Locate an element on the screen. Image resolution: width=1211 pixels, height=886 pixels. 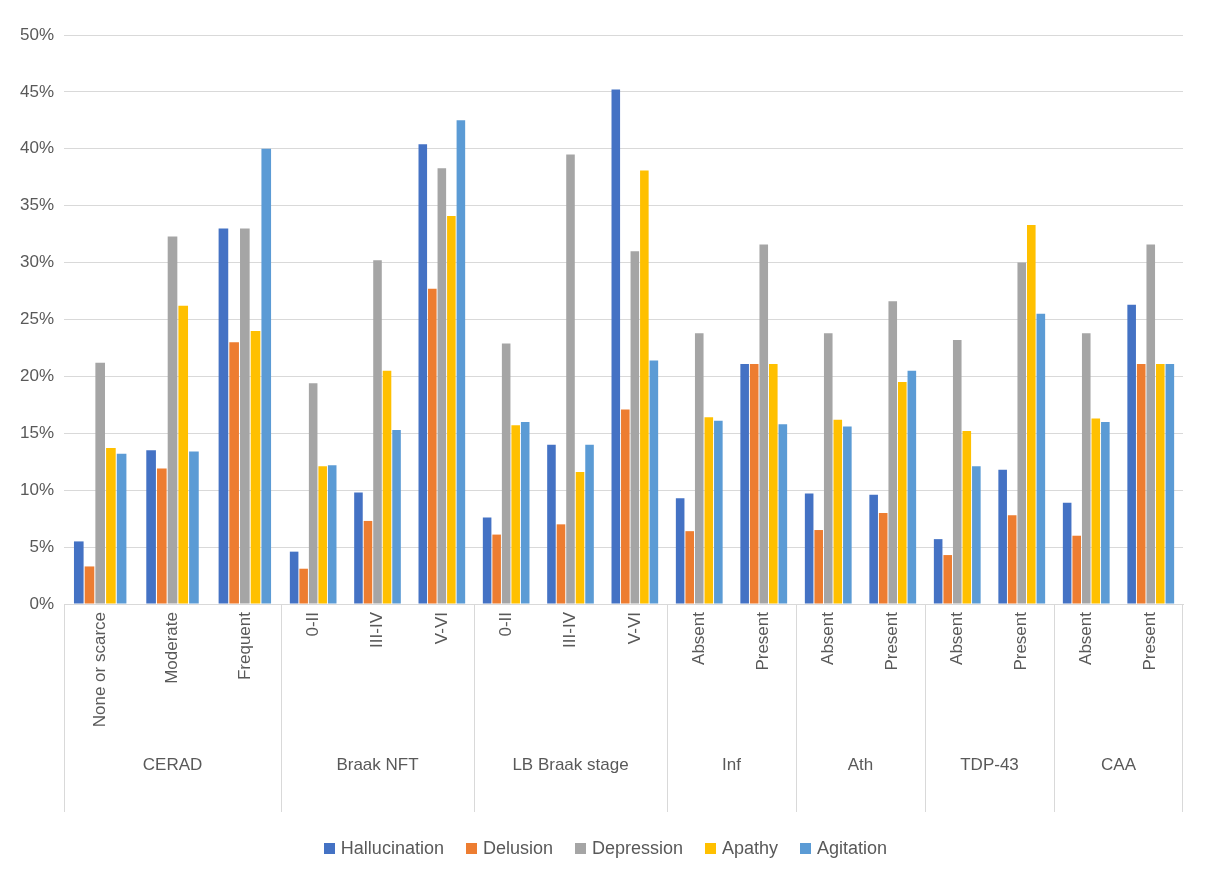
x-axis-title: LB Braak stage is located at coordinates (570, 765).